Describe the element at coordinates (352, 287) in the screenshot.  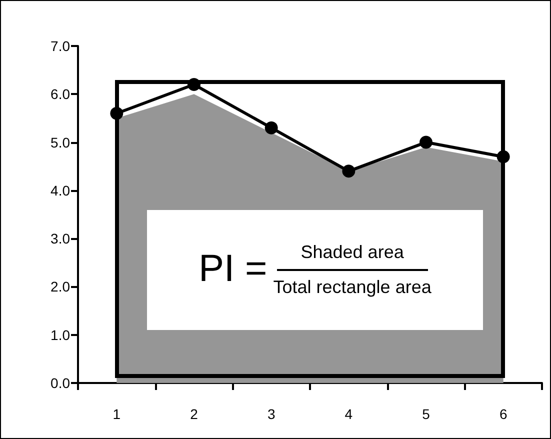
I see `annotation: Total rectangle area` at that location.